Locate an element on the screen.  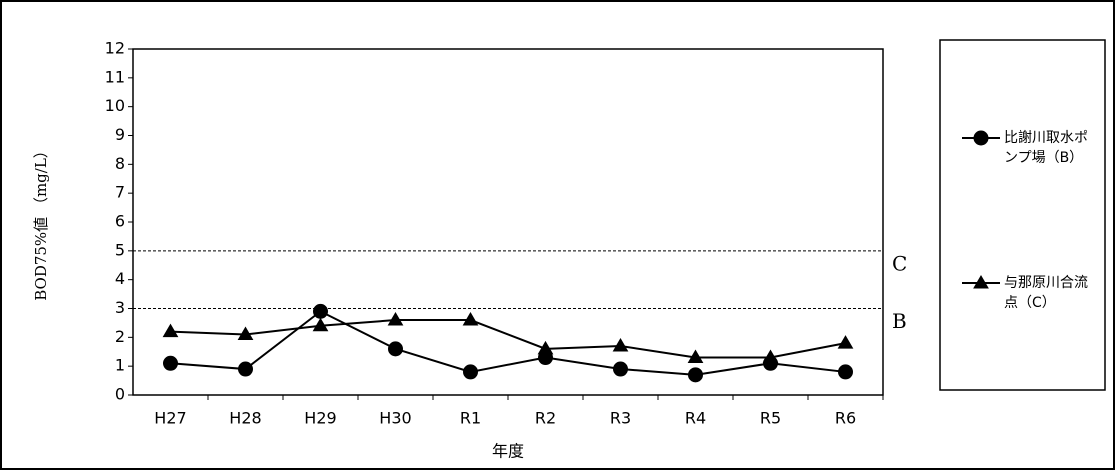
x-tick-label: R4 is located at coordinates (695, 418).